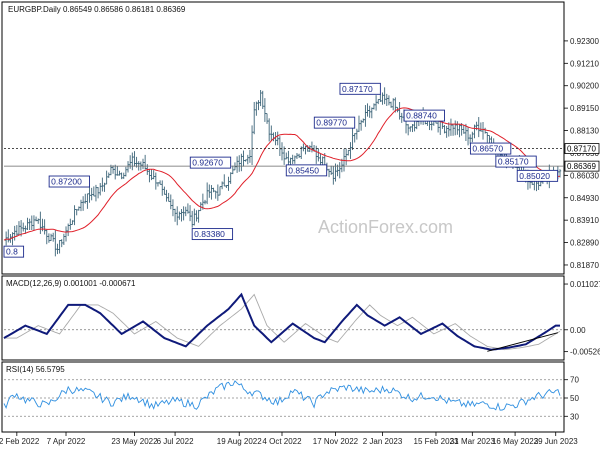  I want to click on price-tick-label: 0.81870, so click(584, 265).